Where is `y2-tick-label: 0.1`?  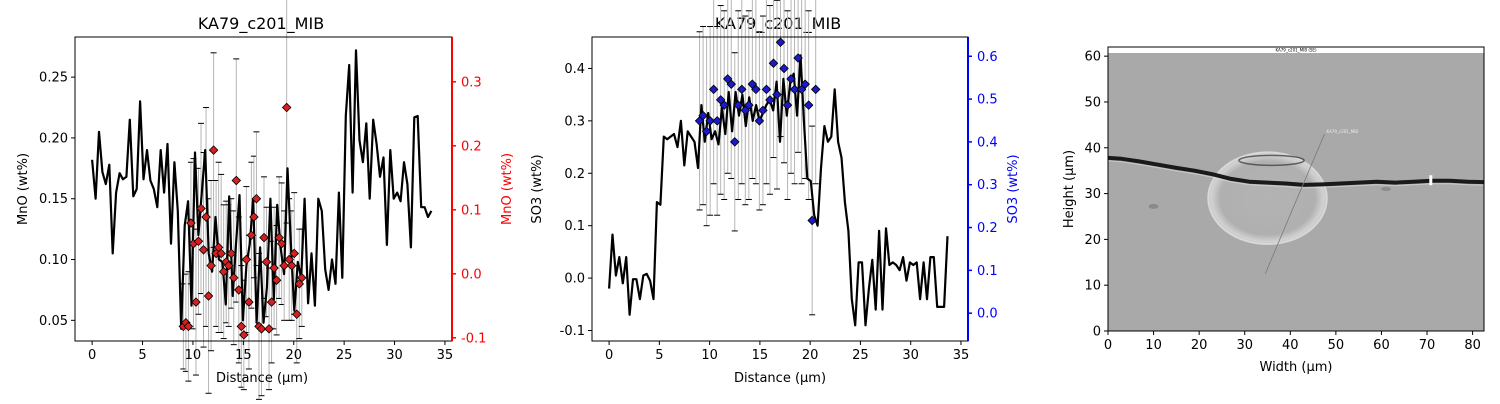
y2-tick-label: 0.1 is located at coordinates (987, 271).